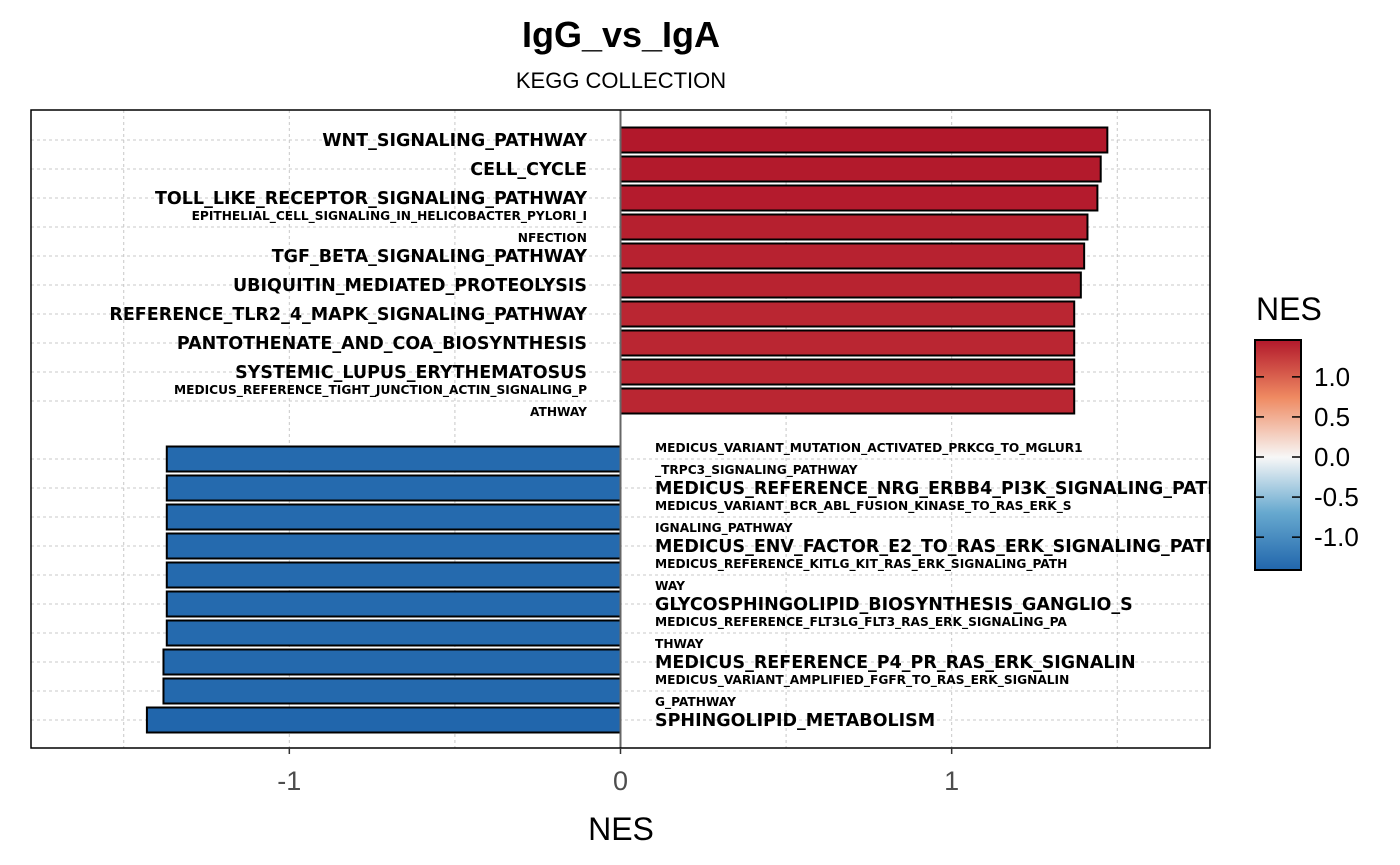 This screenshot has width=1400, height=865. Describe the element at coordinates (724, 528) in the screenshot. I see `bar-label-line: IGNALING_PATHWAY` at that location.